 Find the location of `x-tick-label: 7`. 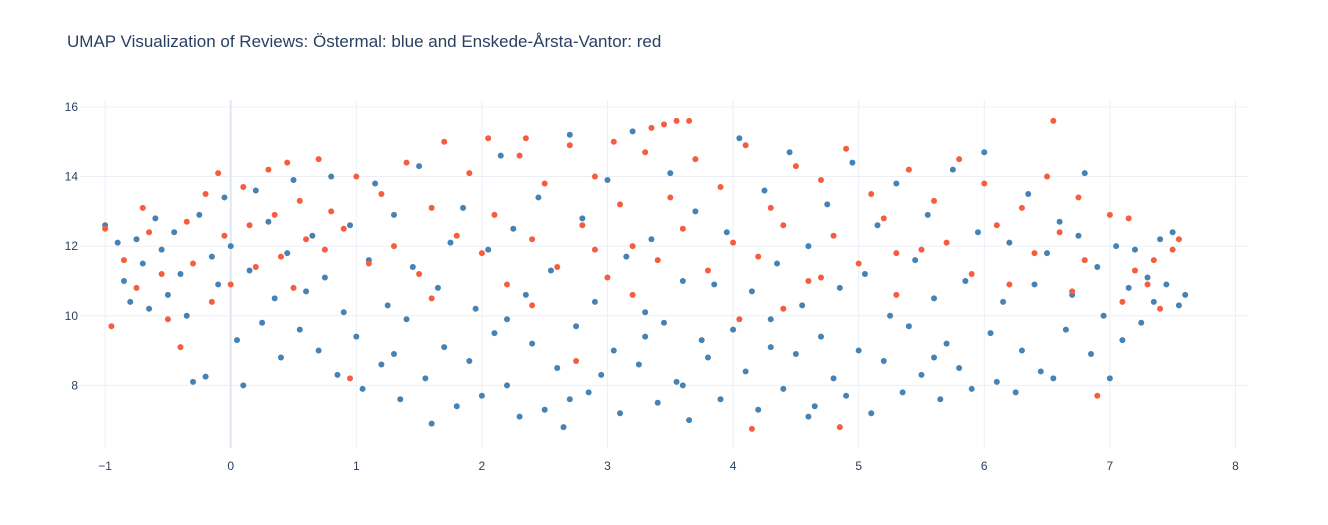

x-tick-label: 7 is located at coordinates (1110, 466).